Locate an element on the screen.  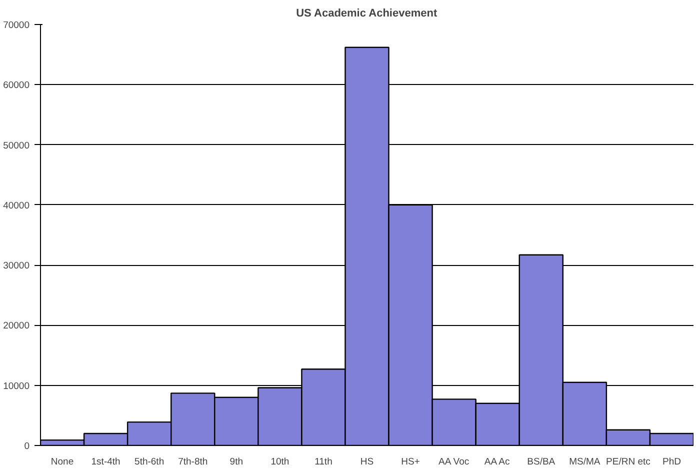
y-tick-label: 40000 is located at coordinates (16, 206).